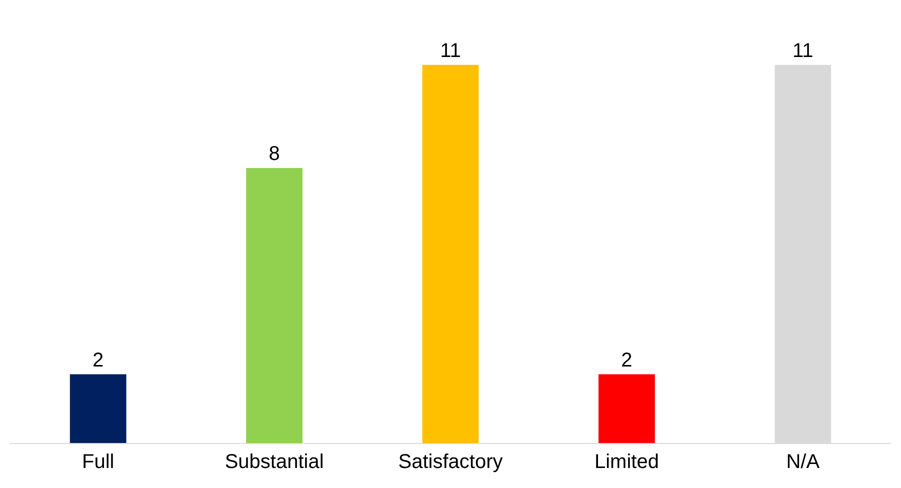 Image resolution: width=901 pixels, height=488 pixels. I want to click on x-tick-label: Substantial, so click(274, 462).